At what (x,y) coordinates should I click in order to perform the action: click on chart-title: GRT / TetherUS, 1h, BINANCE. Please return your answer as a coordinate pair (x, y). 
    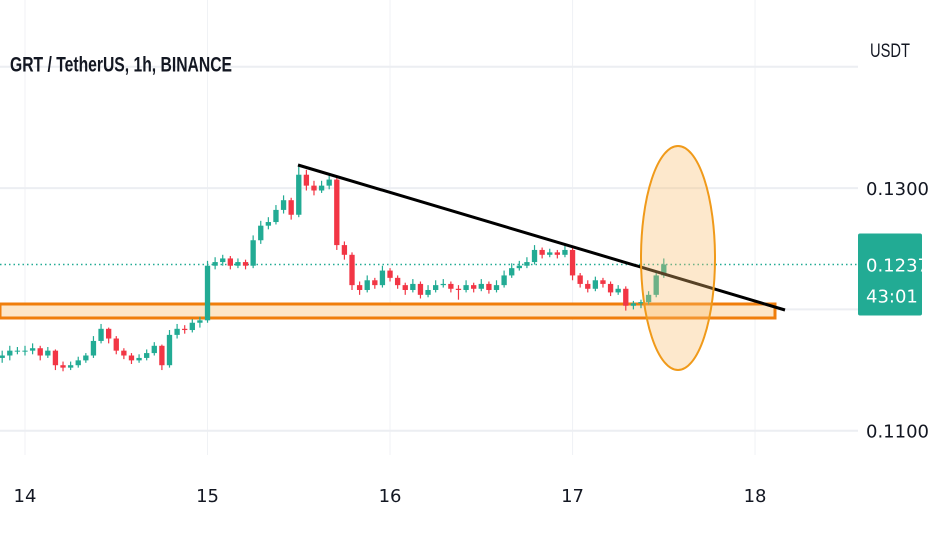
    Looking at the image, I should click on (121, 65).